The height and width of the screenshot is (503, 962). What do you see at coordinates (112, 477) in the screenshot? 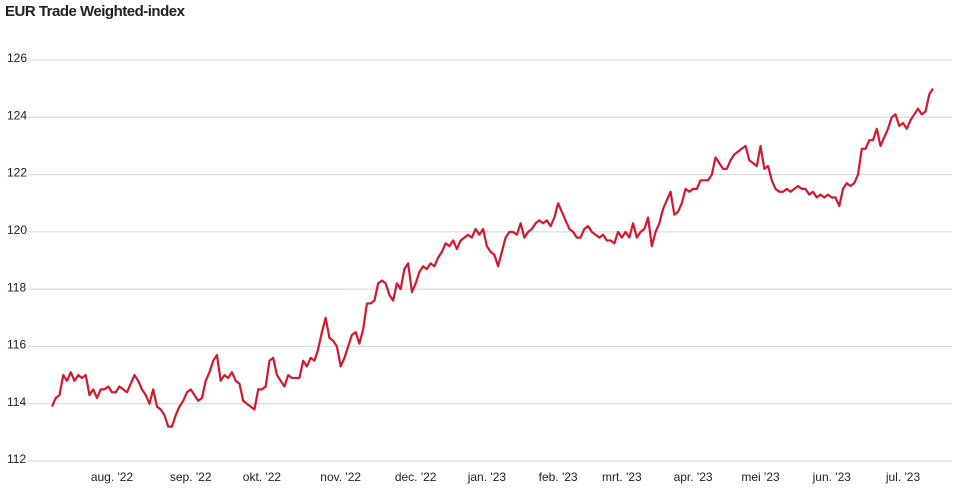
I see `x-tick-label: aug. '22` at bounding box center [112, 477].